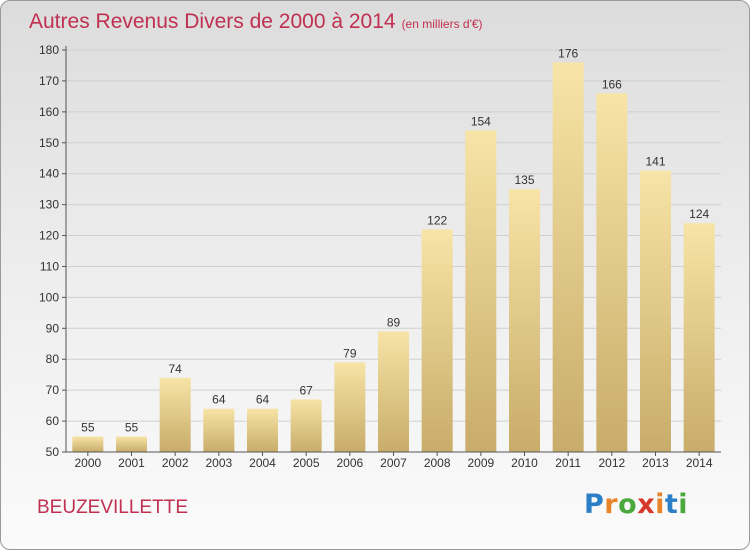 The width and height of the screenshot is (750, 550). I want to click on bar-value-label: 67, so click(306, 390).